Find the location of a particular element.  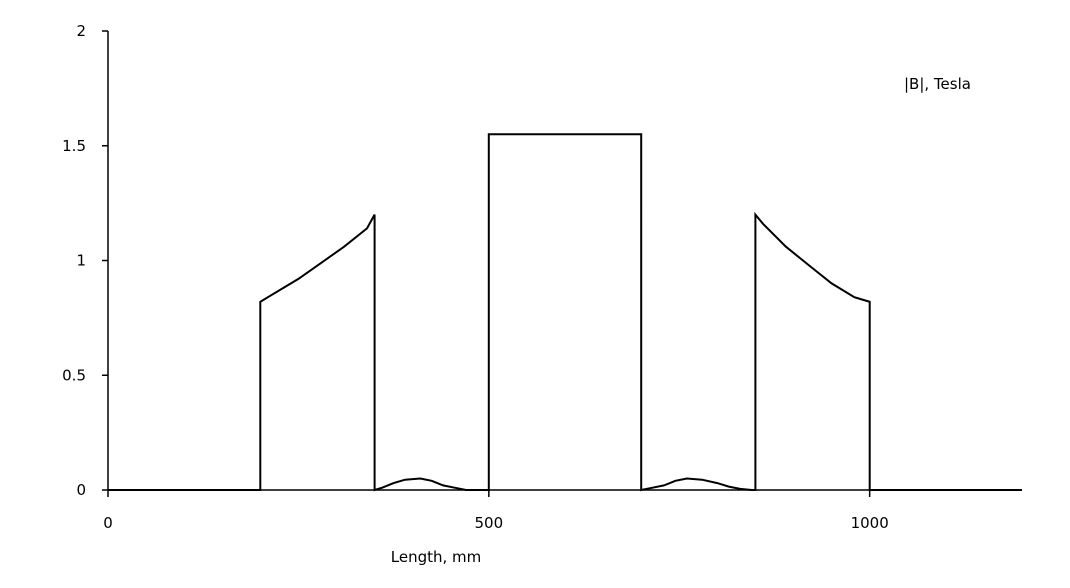

y-tick-label: 1 is located at coordinates (81, 261).